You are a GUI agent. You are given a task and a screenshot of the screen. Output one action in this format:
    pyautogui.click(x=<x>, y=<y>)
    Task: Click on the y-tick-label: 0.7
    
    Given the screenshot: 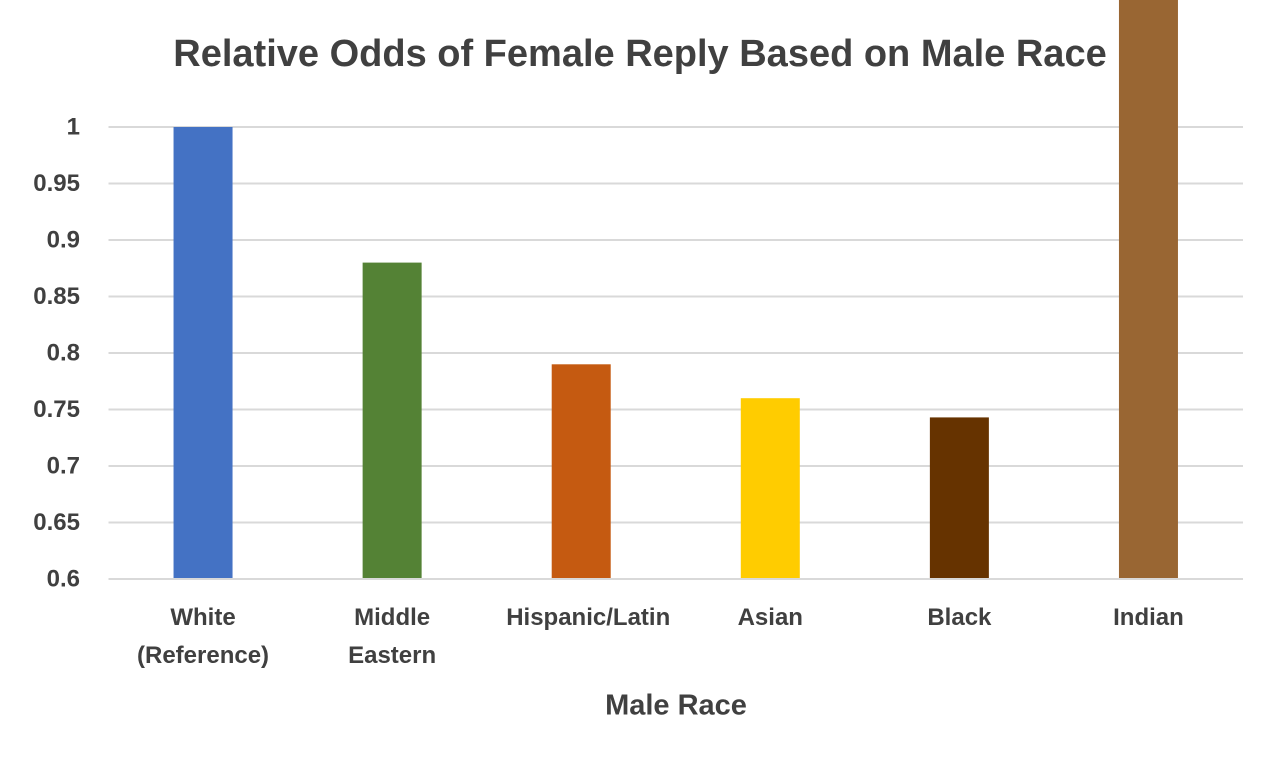 What is the action you would take?
    pyautogui.click(x=63, y=465)
    